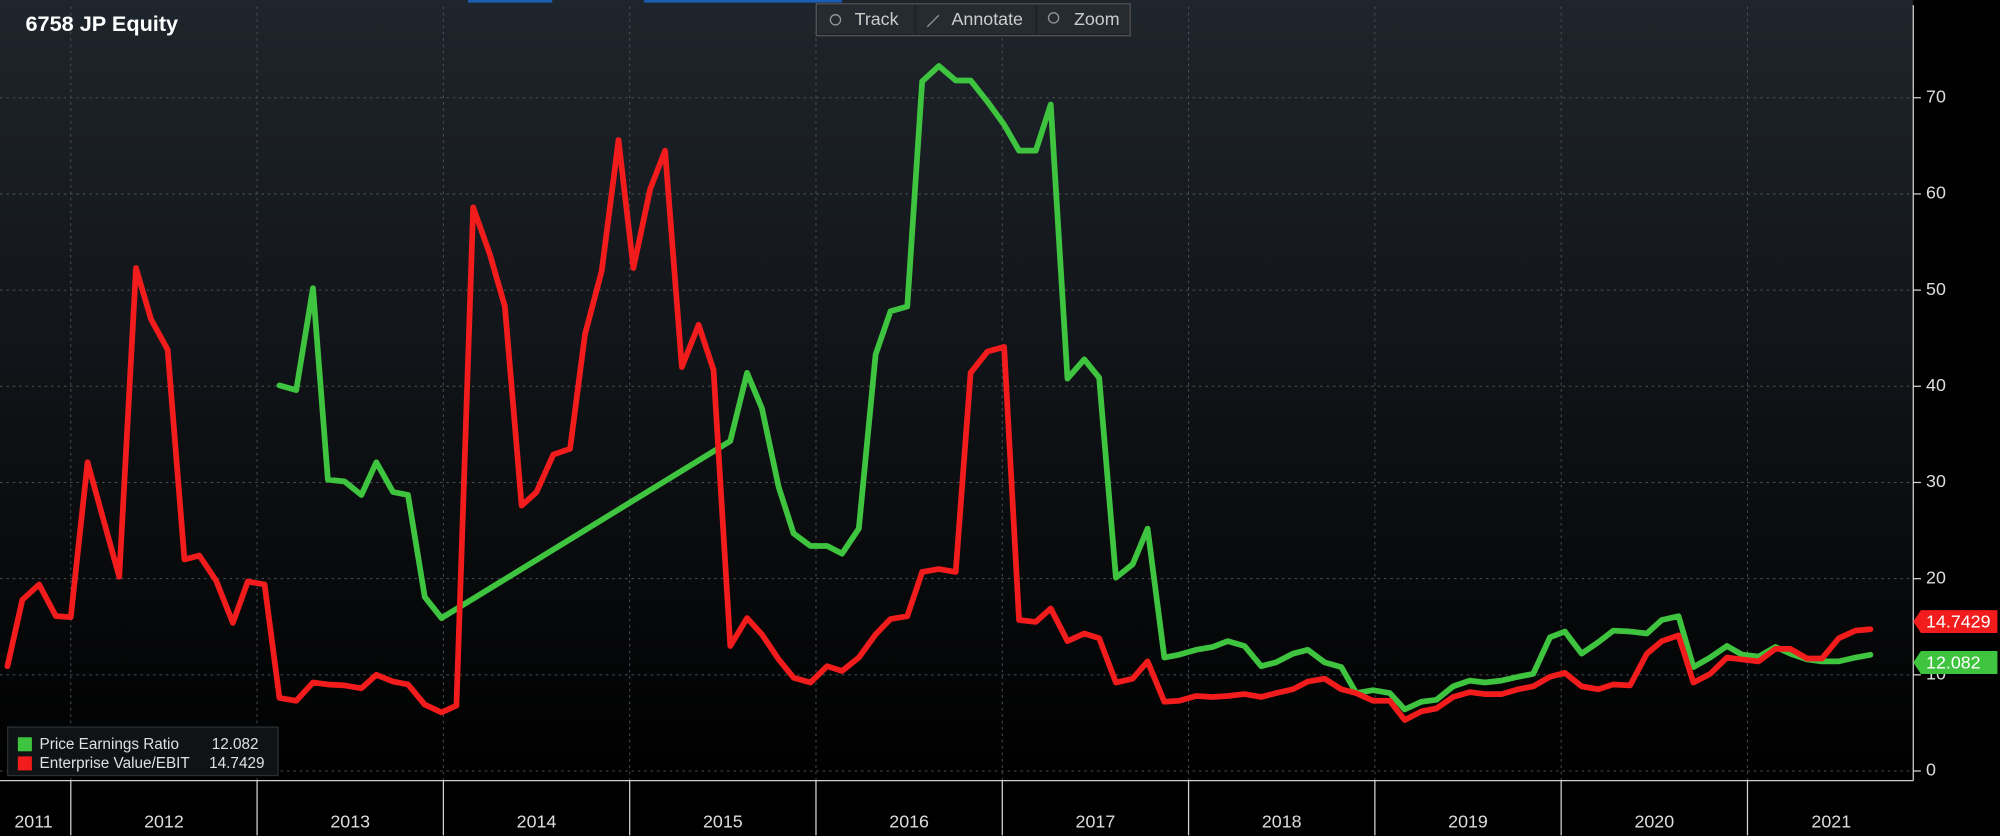  What do you see at coordinates (1936, 385) in the screenshot?
I see `y-tick-label: 40` at bounding box center [1936, 385].